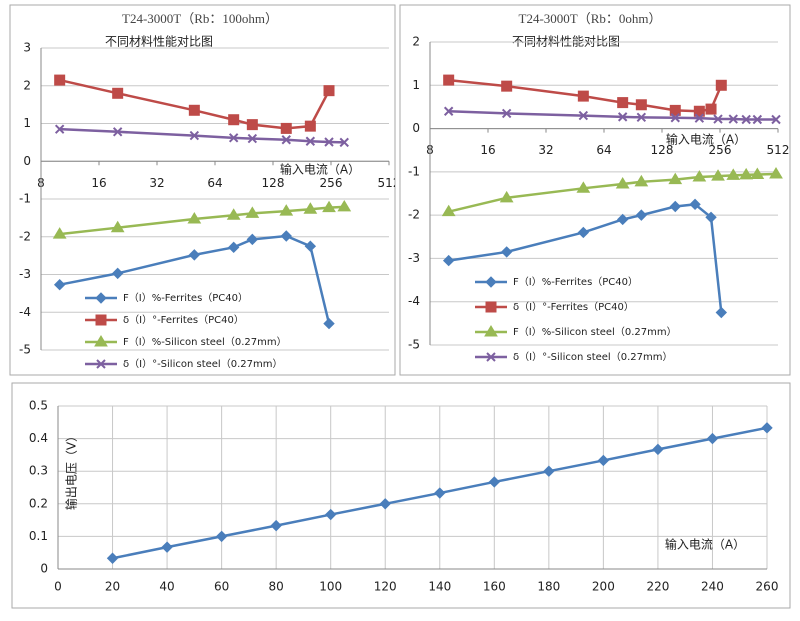 The width and height of the screenshot is (800, 621). What do you see at coordinates (592, 357) in the screenshot?
I see `legend-label: δ（I）°-Silicon steel（0.27mm）` at bounding box center [592, 357].